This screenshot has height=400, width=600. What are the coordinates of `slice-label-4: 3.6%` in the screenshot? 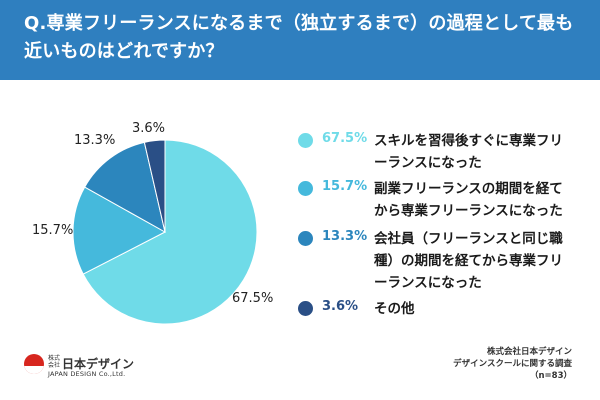 It's located at (149, 128).